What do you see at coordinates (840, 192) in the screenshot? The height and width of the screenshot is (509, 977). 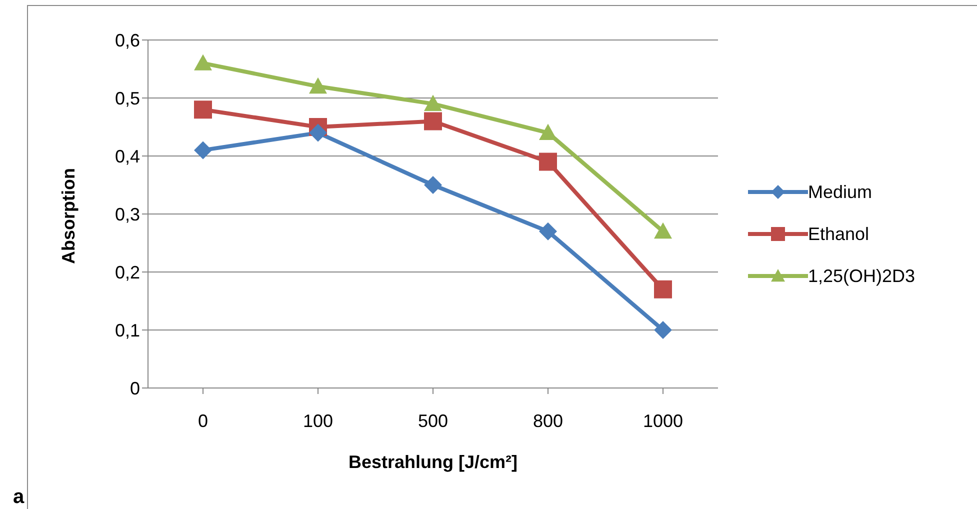 I see `legend-label: Medium` at bounding box center [840, 192].